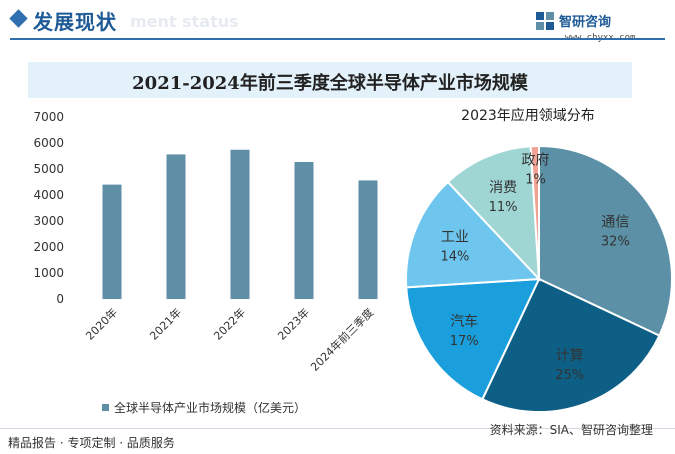  Describe the element at coordinates (337, 428) in the screenshot. I see `footer-rule` at that location.